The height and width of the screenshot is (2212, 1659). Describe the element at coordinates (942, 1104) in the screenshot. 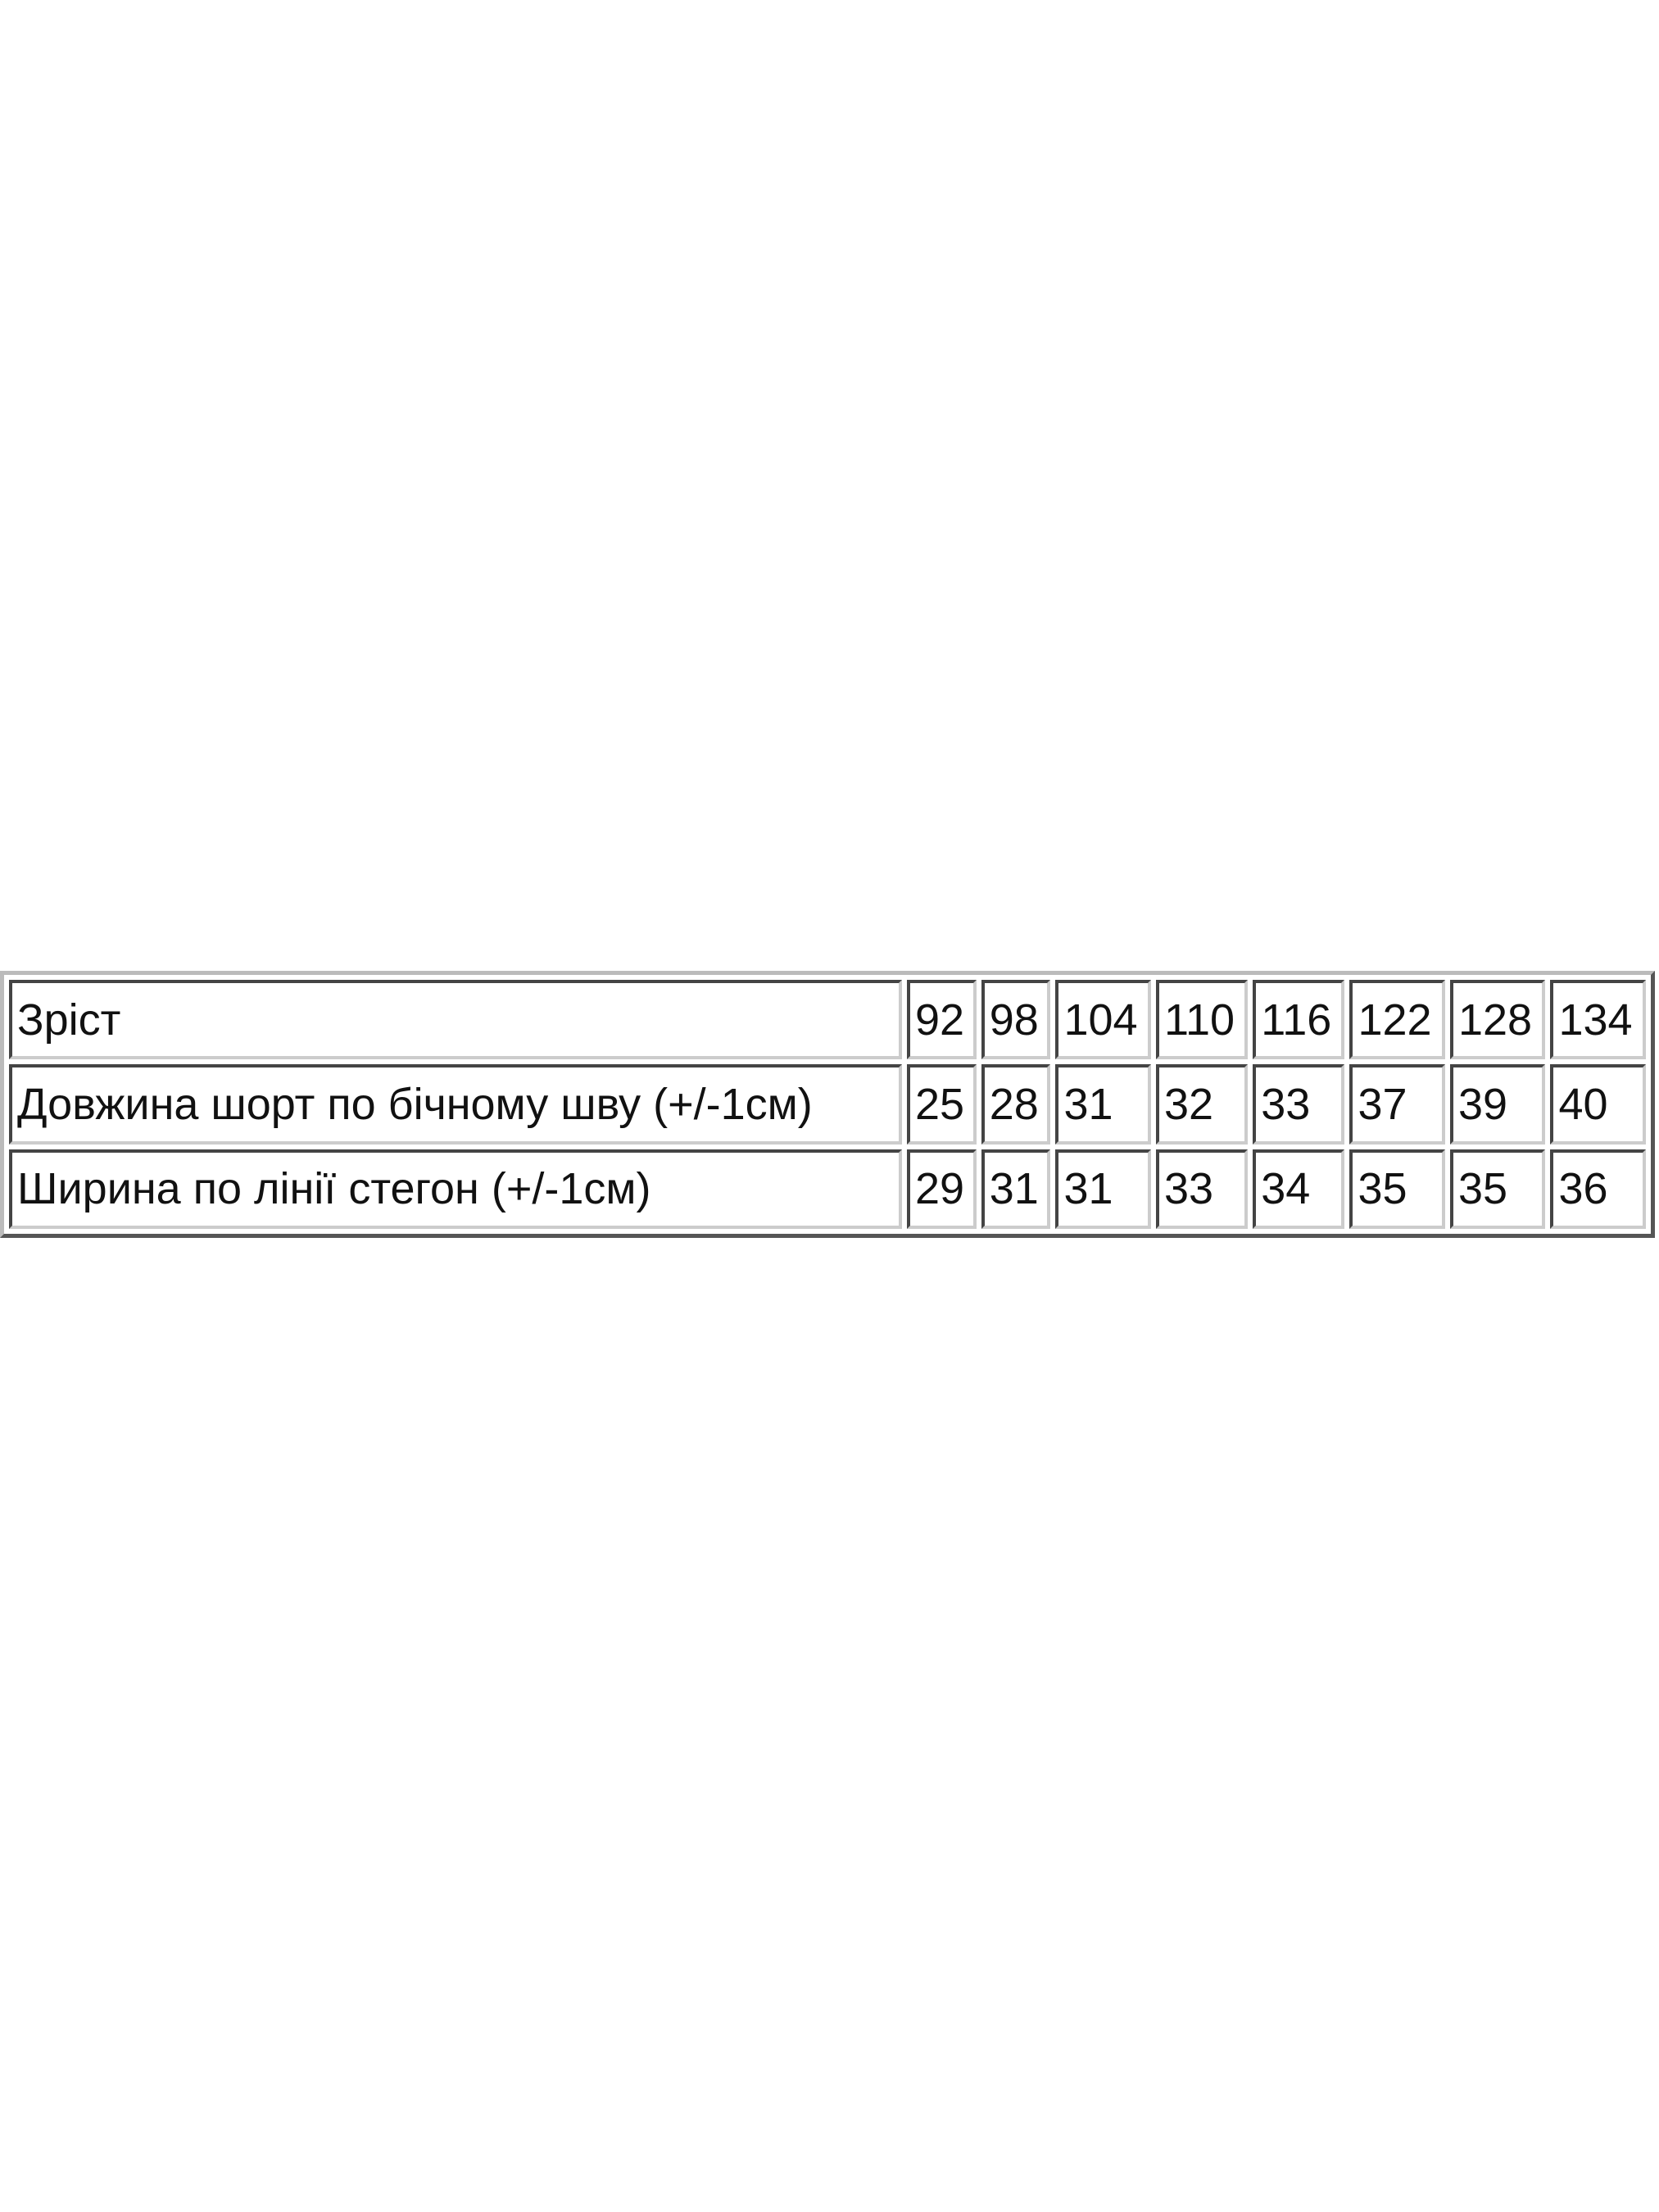

I see `table-cell: 25` at that location.